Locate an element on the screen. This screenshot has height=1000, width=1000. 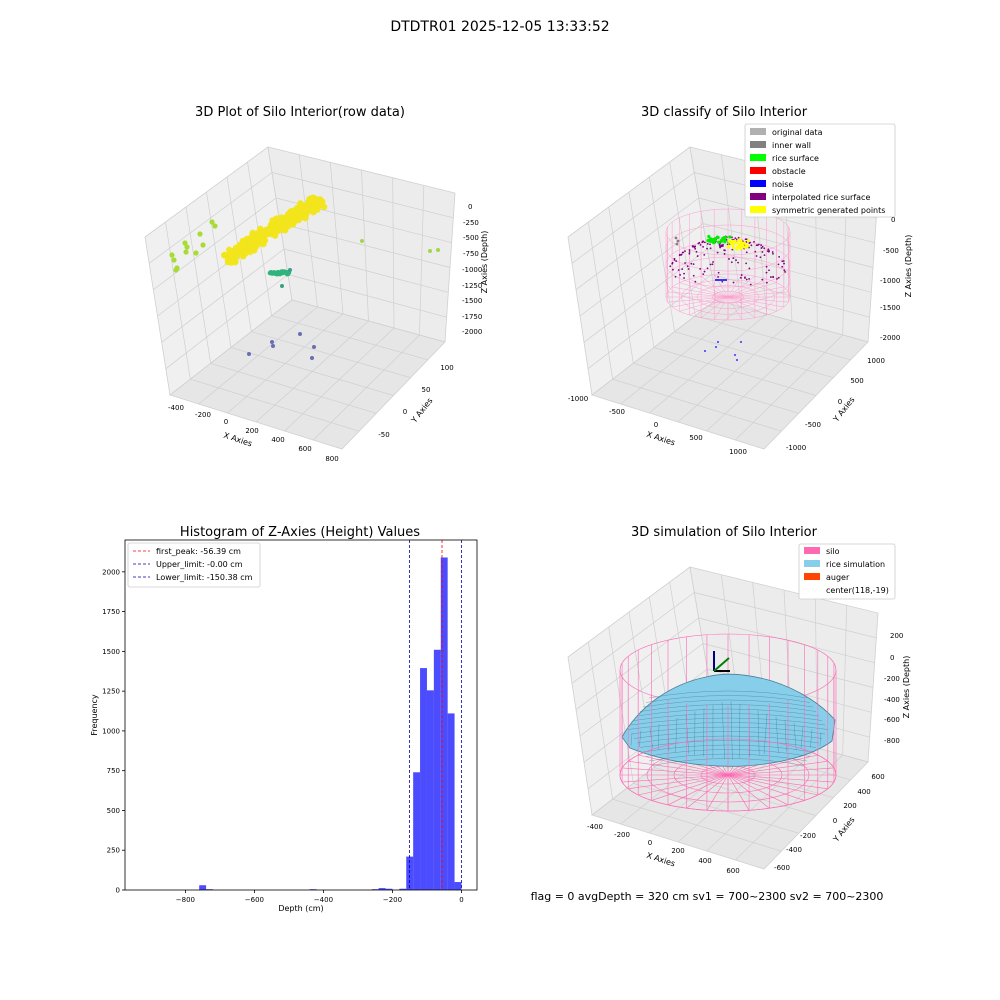
y-arrow is located at coordinates (721, 664).